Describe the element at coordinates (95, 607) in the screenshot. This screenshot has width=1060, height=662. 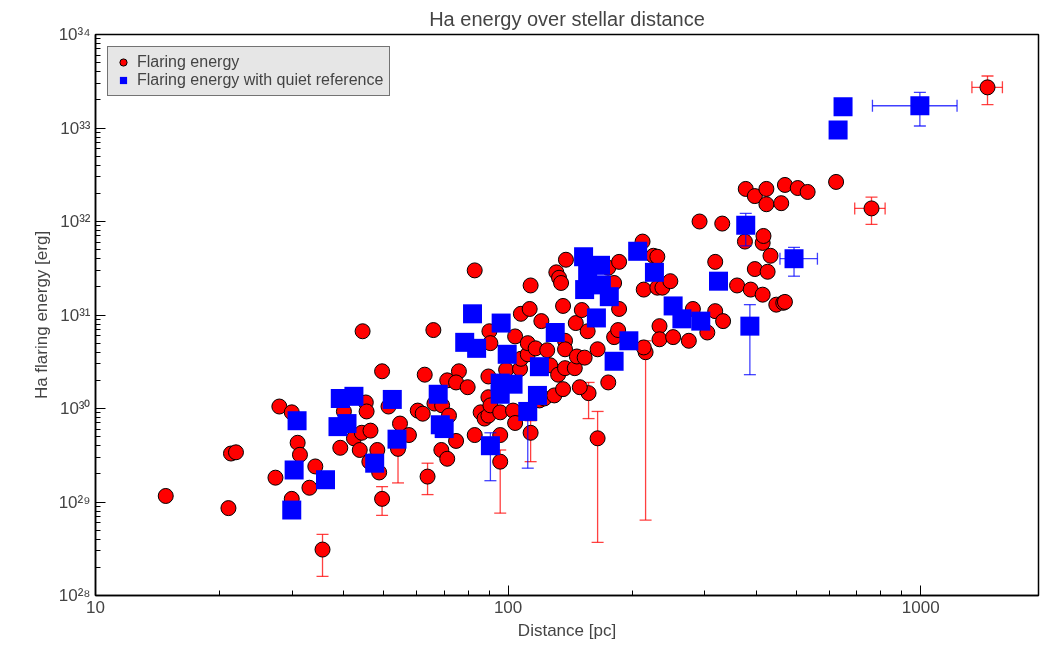
I see `x-tick-label: 10` at that location.